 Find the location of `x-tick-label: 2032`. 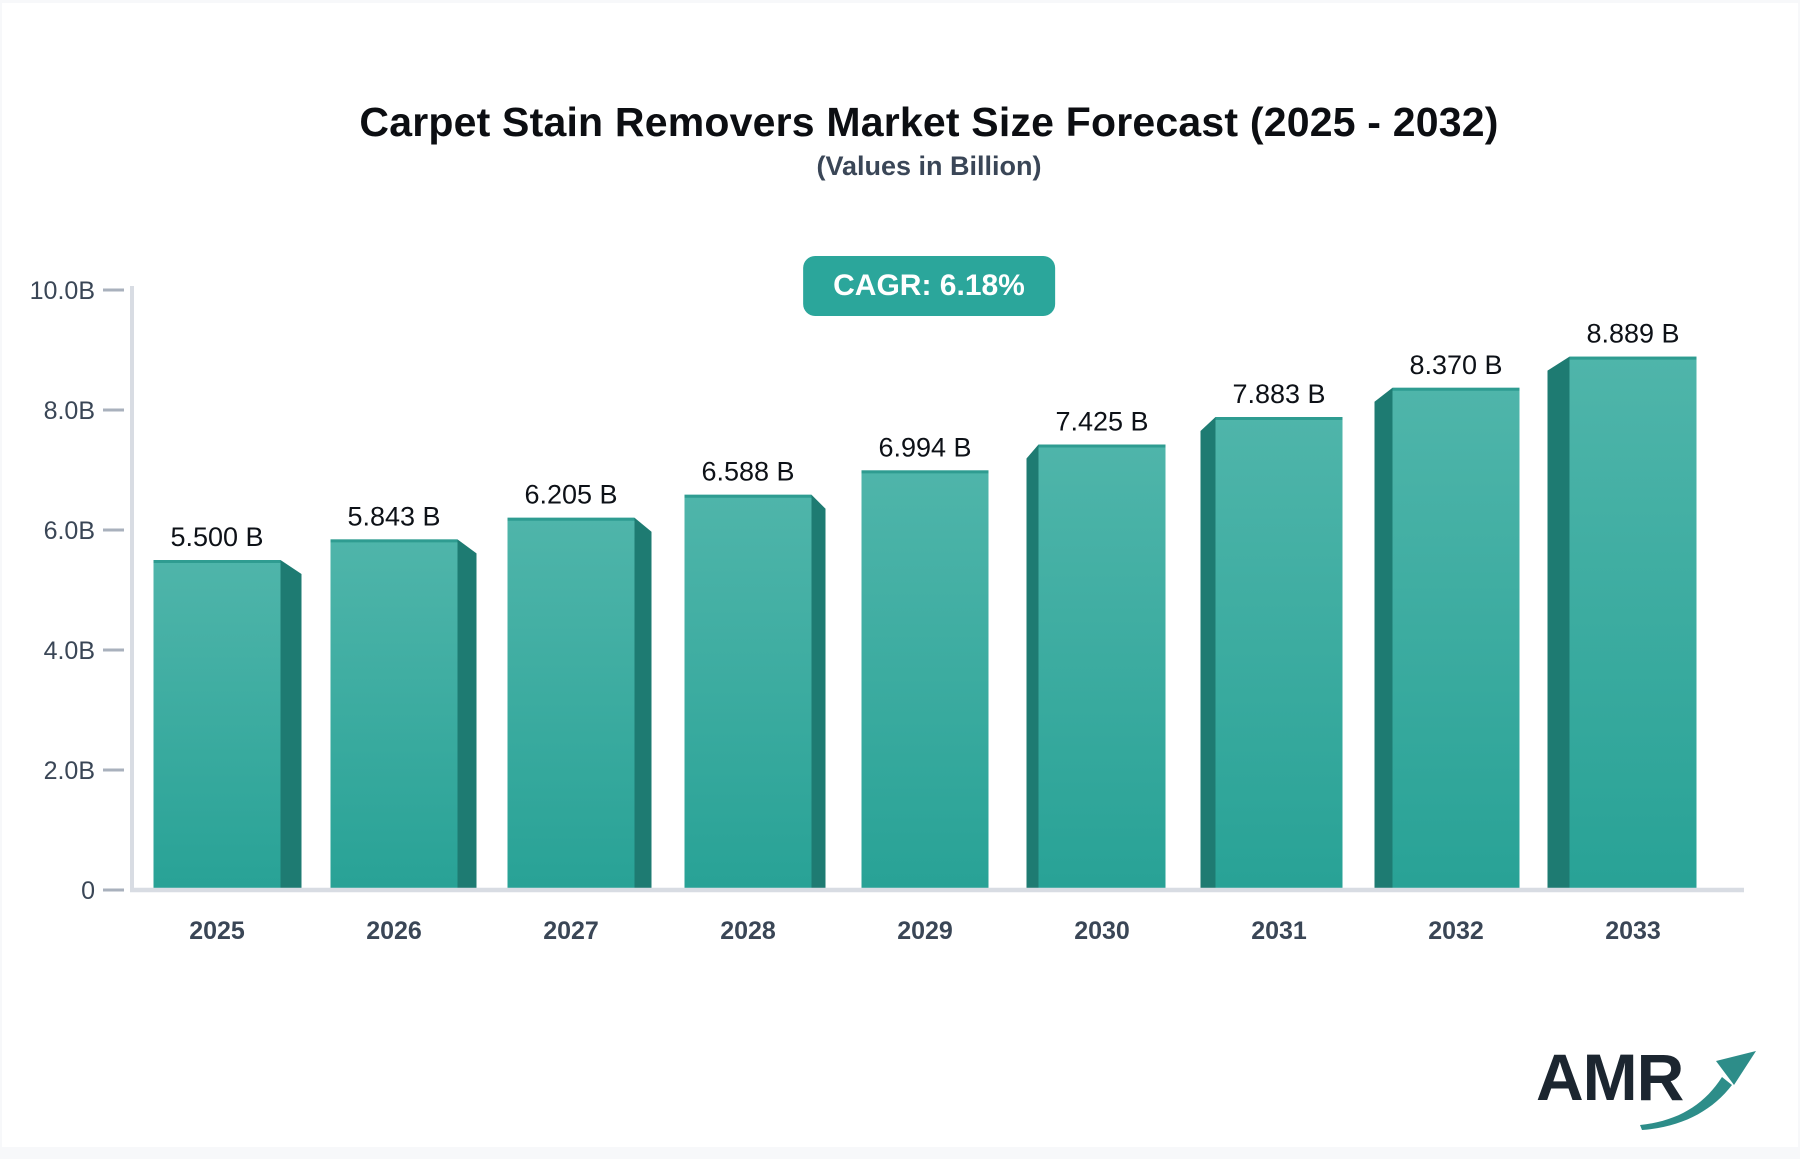

x-tick-label: 2032 is located at coordinates (1456, 931).